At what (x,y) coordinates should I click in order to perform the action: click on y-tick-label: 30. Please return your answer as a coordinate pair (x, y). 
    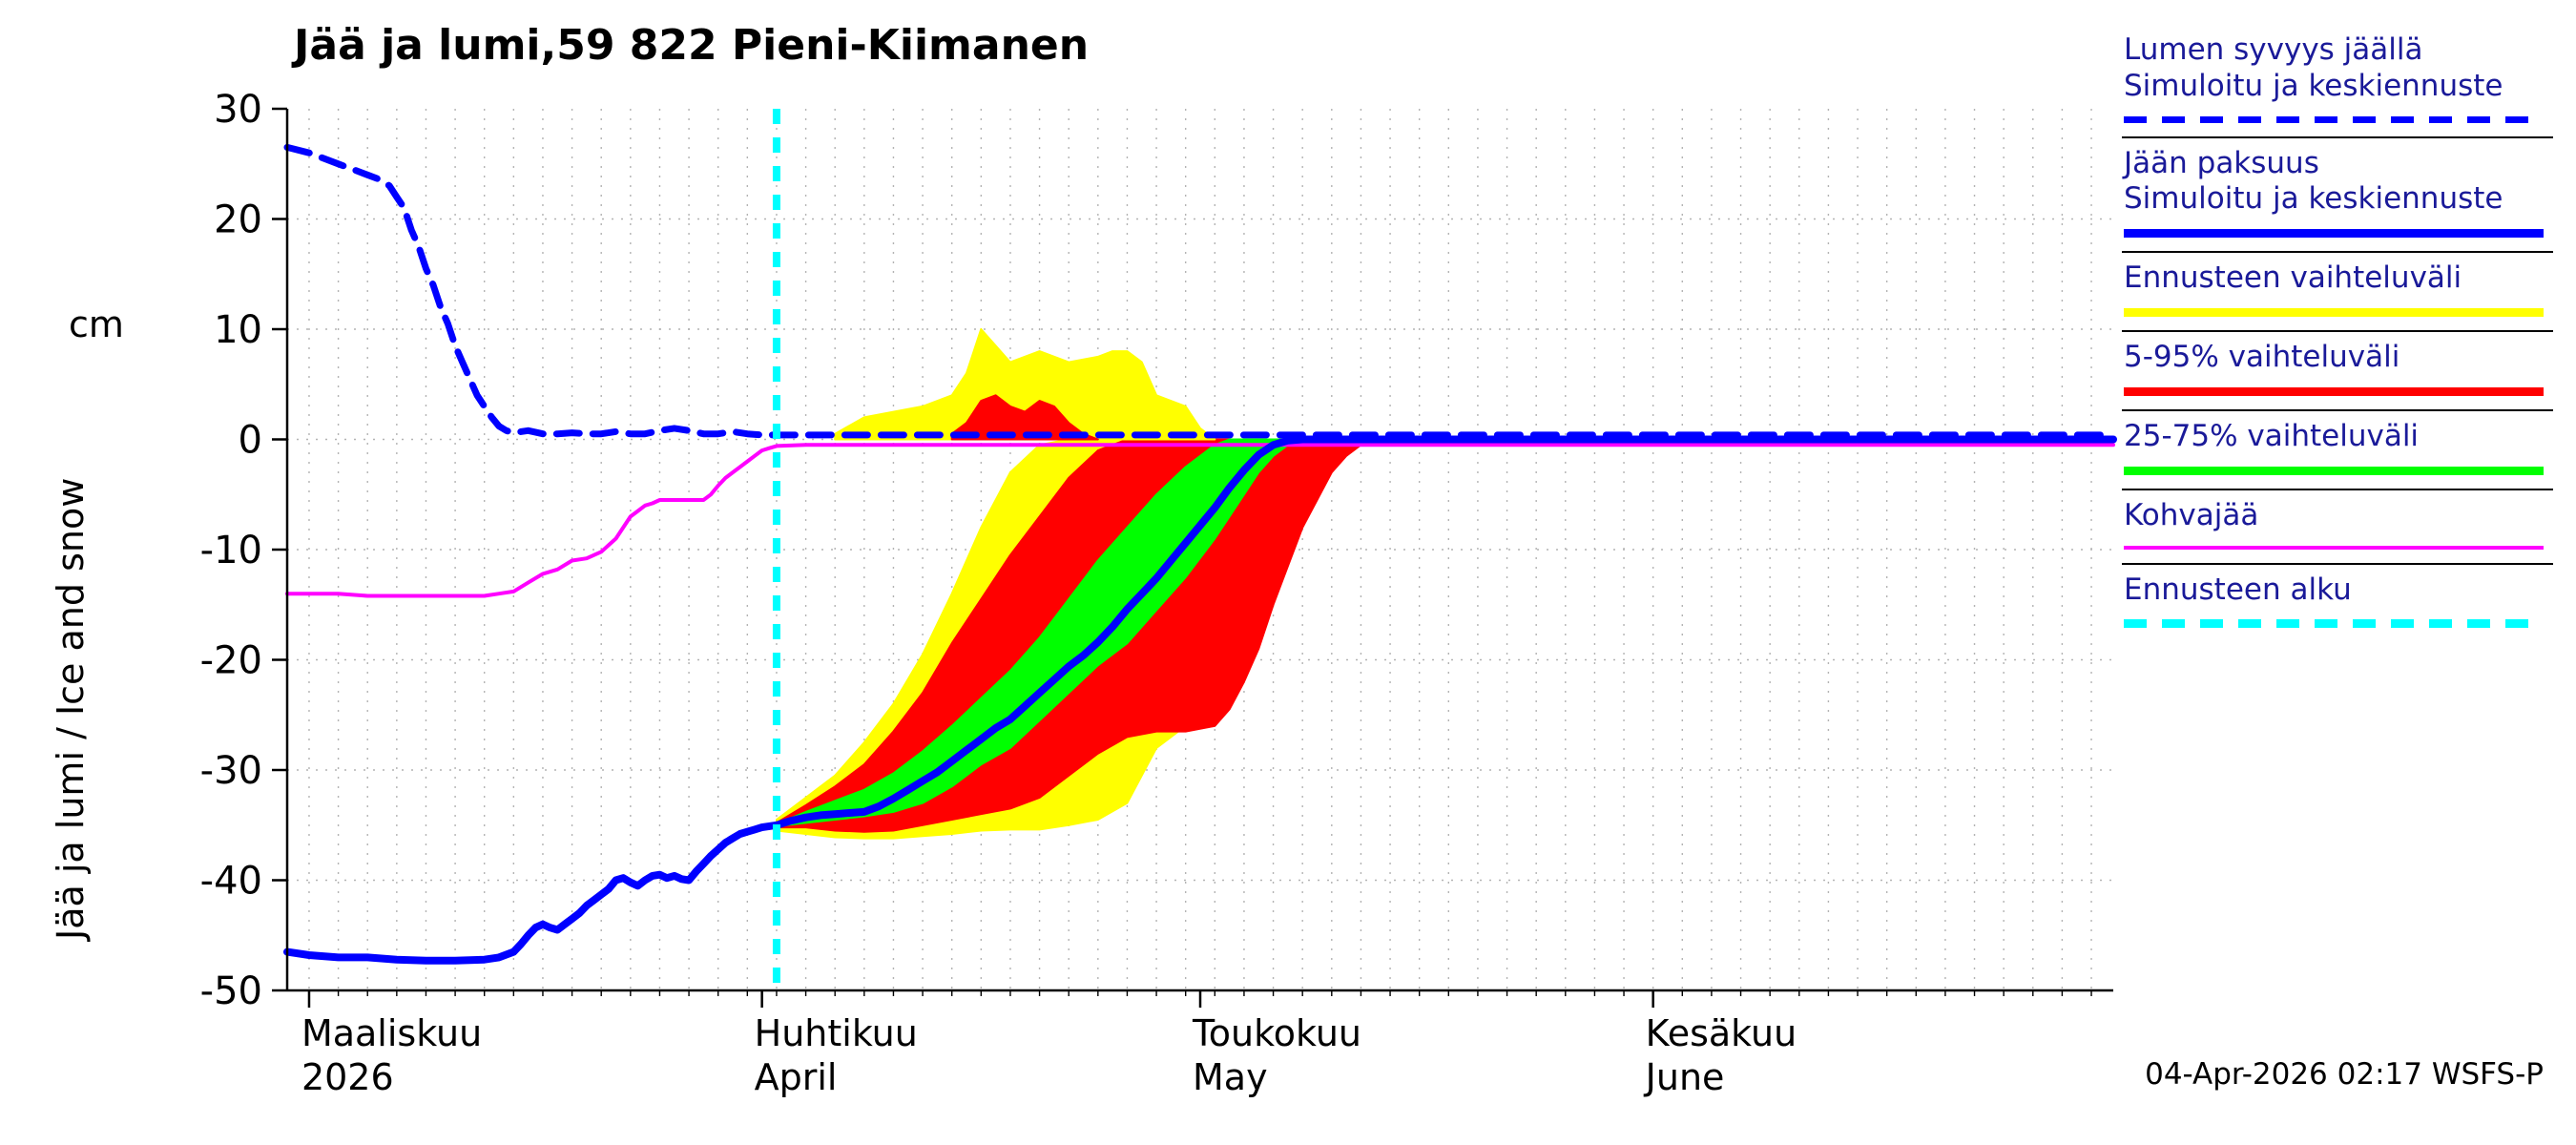
    Looking at the image, I should click on (238, 110).